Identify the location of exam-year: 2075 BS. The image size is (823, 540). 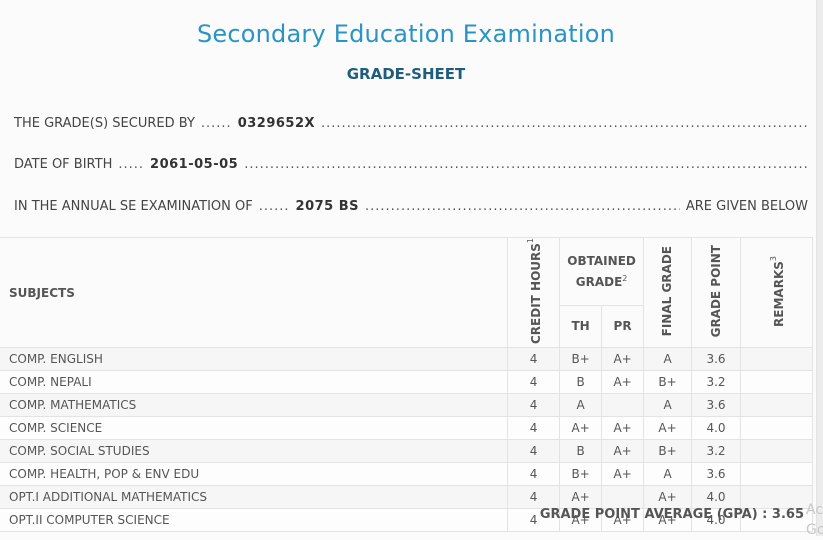
(327, 206).